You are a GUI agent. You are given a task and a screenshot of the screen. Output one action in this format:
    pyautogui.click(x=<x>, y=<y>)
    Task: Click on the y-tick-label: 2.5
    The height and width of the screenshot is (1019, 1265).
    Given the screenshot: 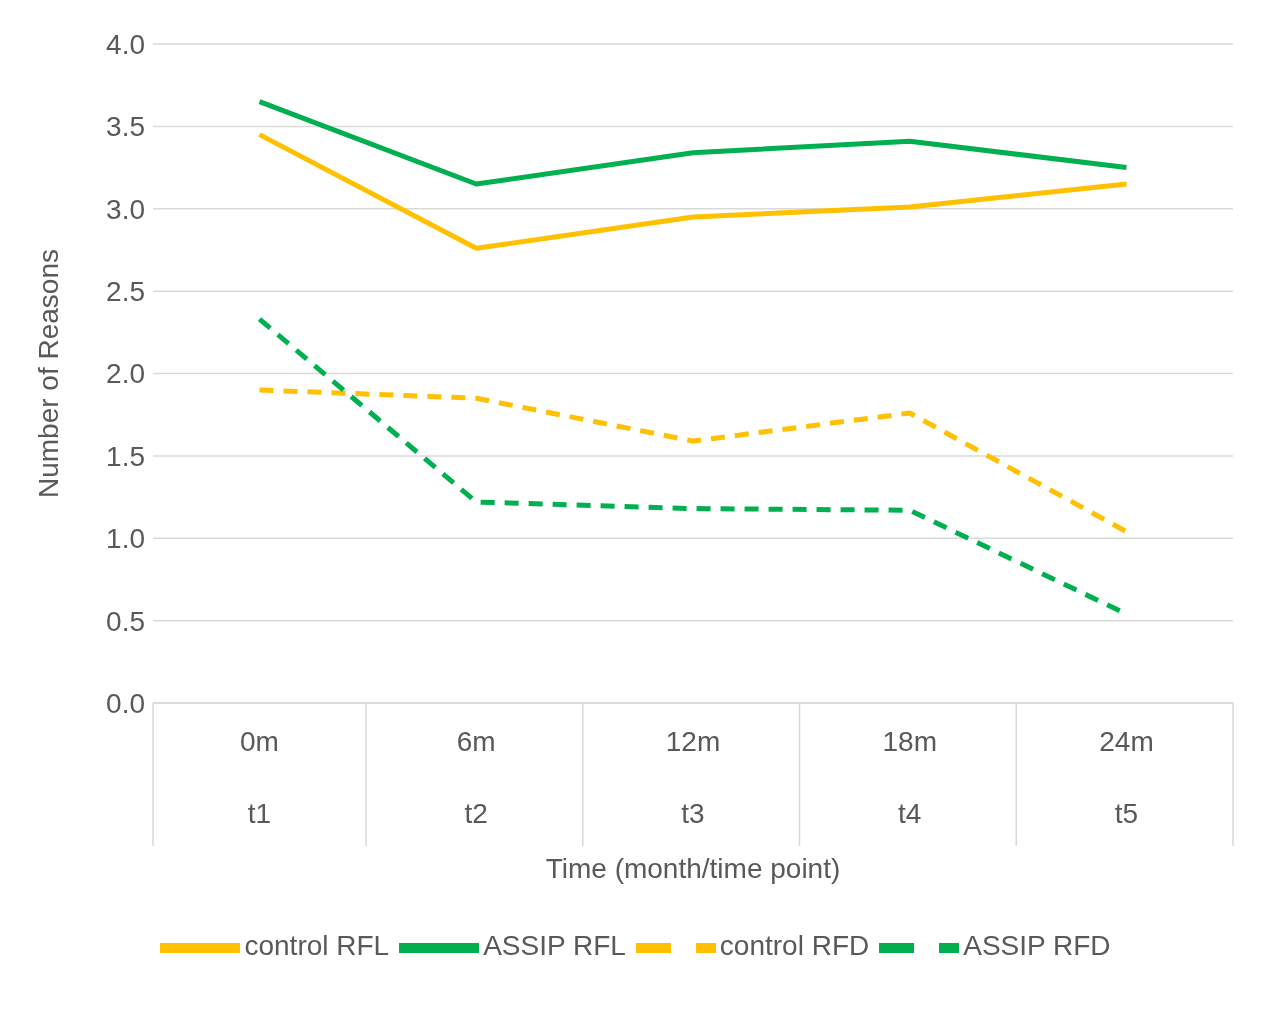 What is the action you would take?
    pyautogui.click(x=125, y=292)
    